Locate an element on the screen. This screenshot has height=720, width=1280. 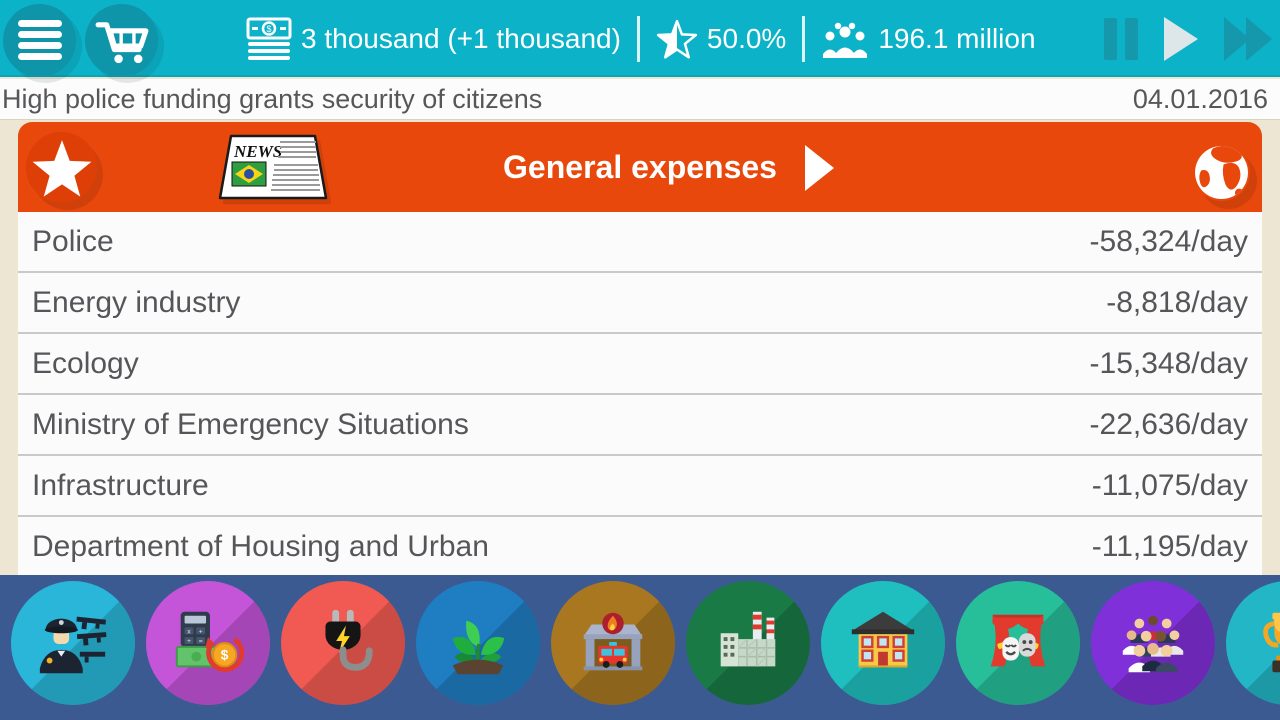
favorite-star-icon is located at coordinates (61, 168).